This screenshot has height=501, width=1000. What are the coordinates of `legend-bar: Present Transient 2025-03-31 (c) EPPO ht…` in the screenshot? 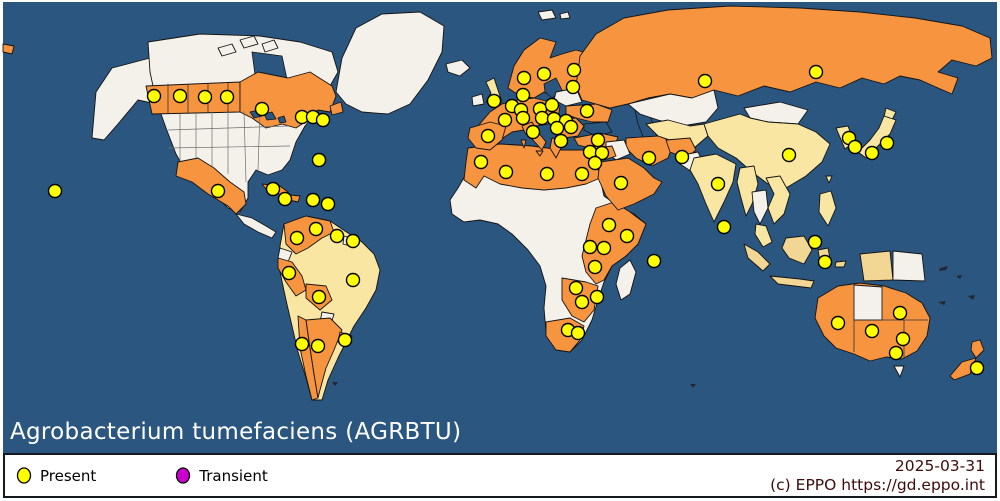 It's located at (500, 475).